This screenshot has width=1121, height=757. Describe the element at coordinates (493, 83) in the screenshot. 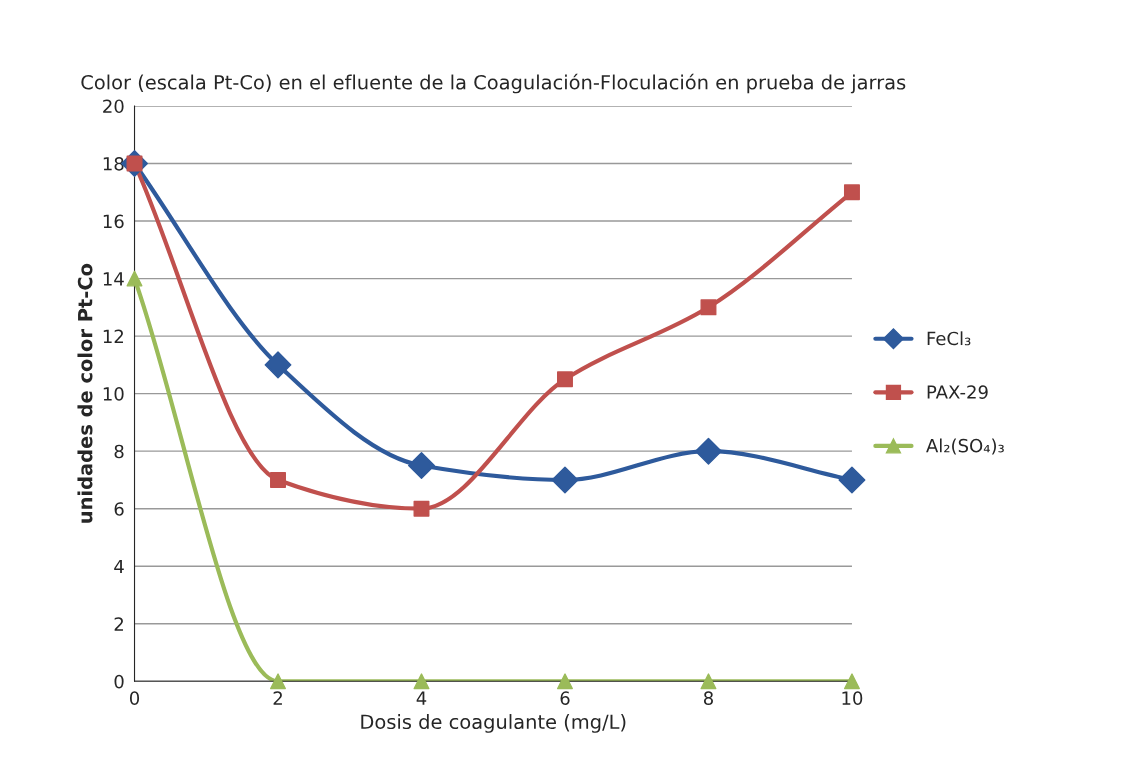

I see `chart-title: Color (escala Pt-Co) en el efluente de la Coagulación-Floculación en prueba de jarras` at that location.